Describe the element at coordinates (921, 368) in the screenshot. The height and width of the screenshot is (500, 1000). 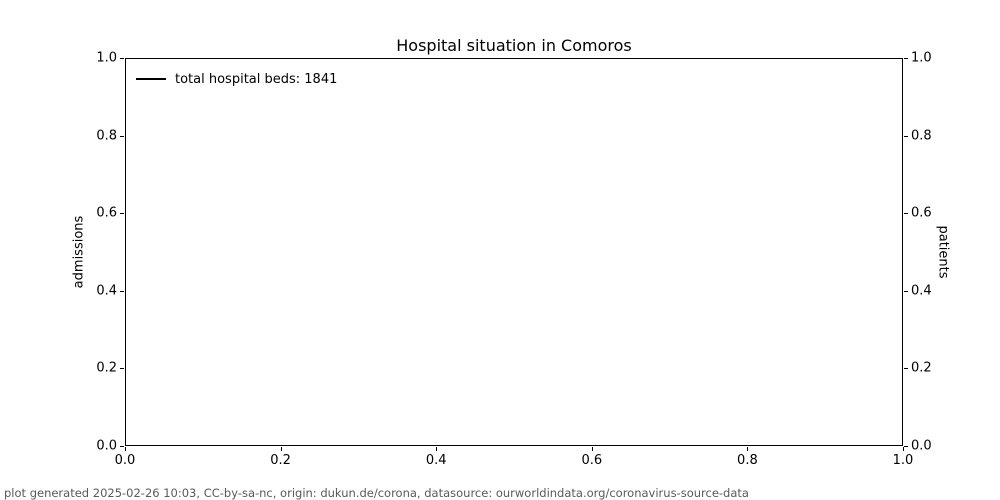
I see `y-tick-label-right: 0.2` at that location.